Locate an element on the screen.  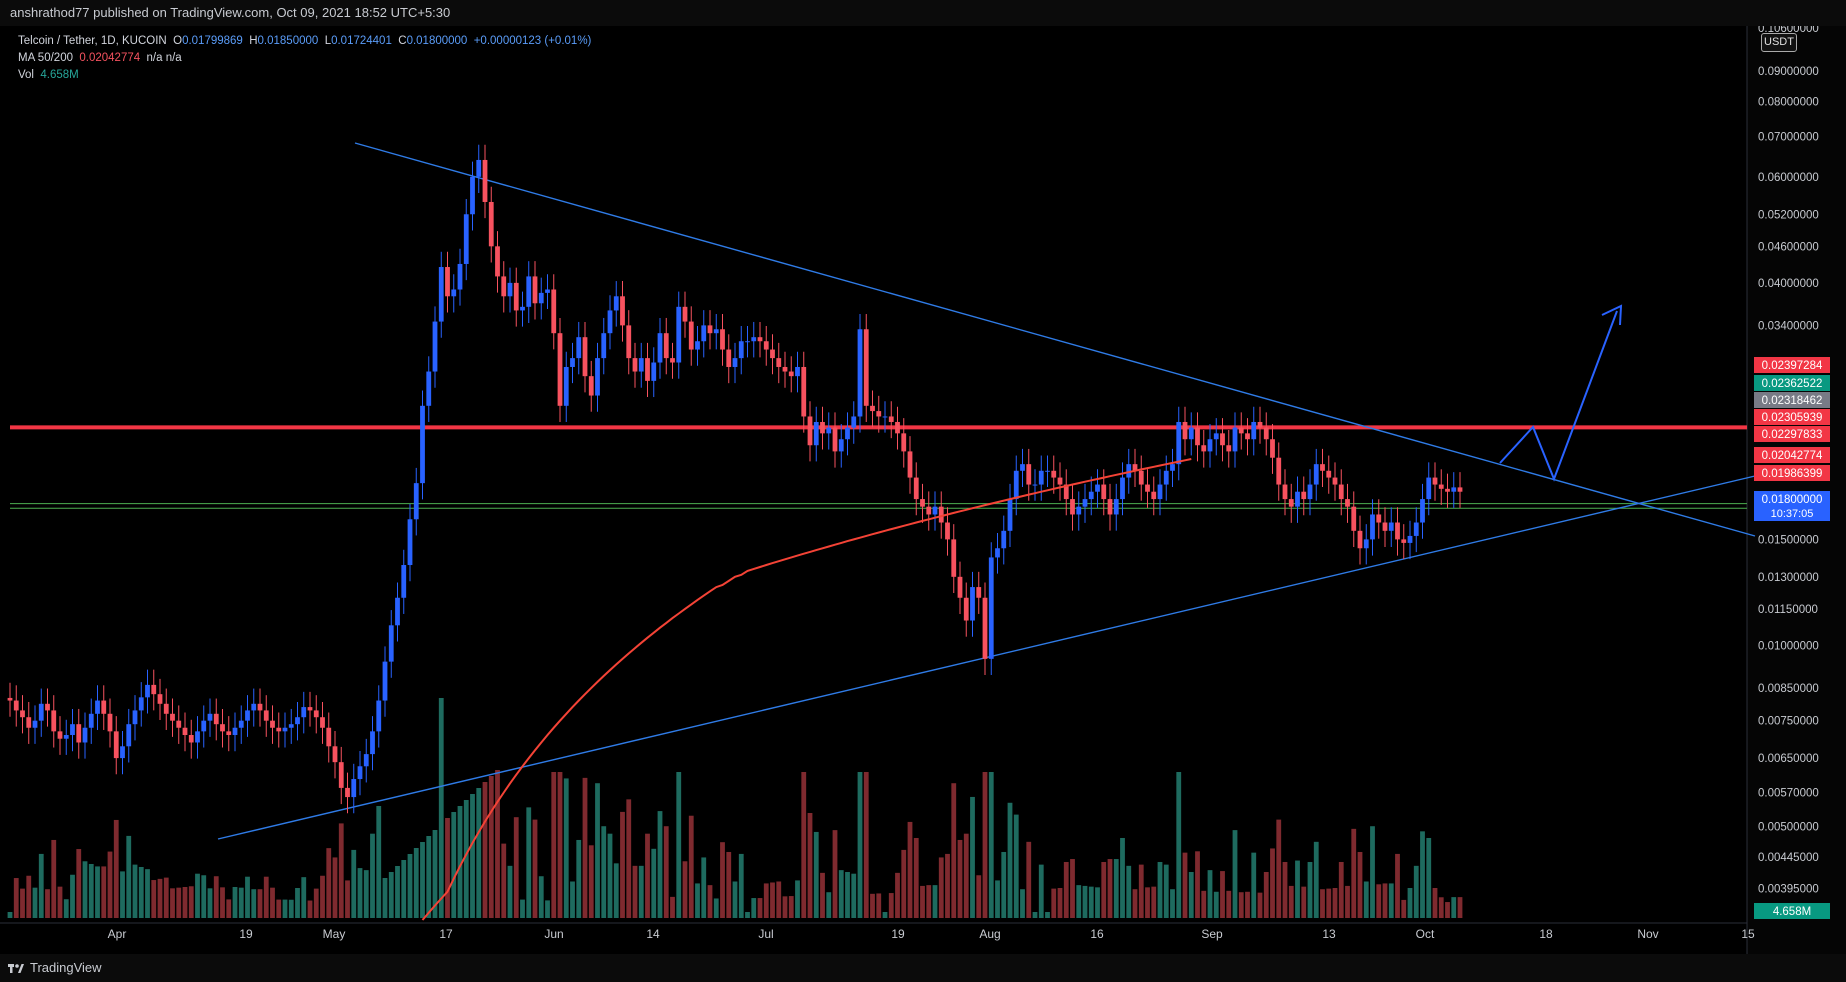
y-tick-label: 0.10600000 is located at coordinates (1788, 29).